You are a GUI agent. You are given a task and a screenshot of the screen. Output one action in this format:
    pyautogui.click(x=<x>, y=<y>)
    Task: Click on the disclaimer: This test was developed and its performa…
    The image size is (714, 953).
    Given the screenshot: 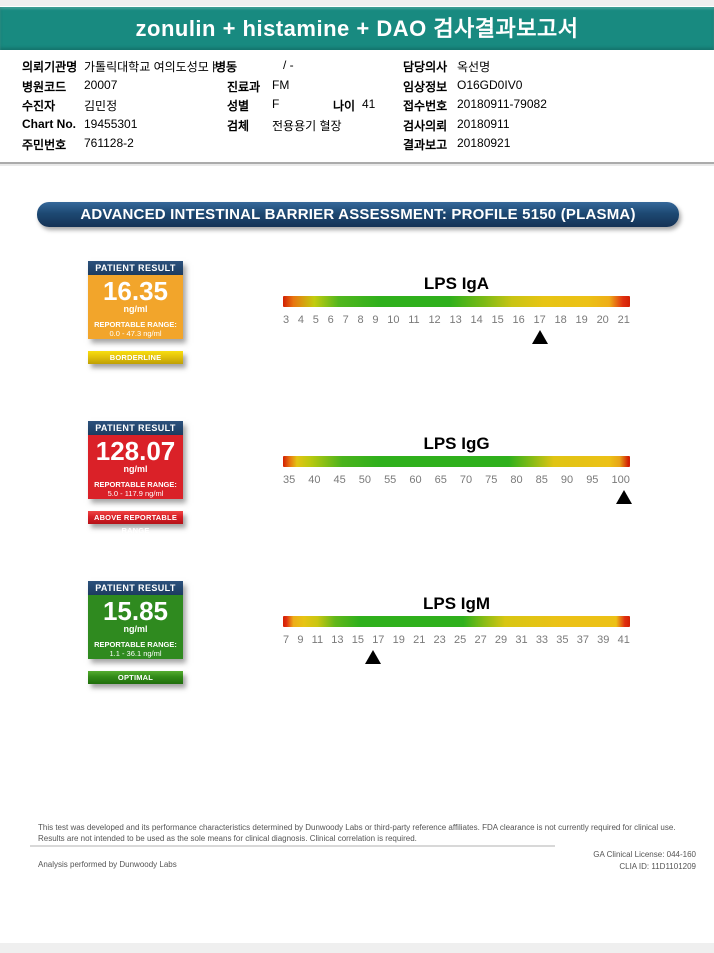 What is the action you would take?
    pyautogui.click(x=364, y=833)
    